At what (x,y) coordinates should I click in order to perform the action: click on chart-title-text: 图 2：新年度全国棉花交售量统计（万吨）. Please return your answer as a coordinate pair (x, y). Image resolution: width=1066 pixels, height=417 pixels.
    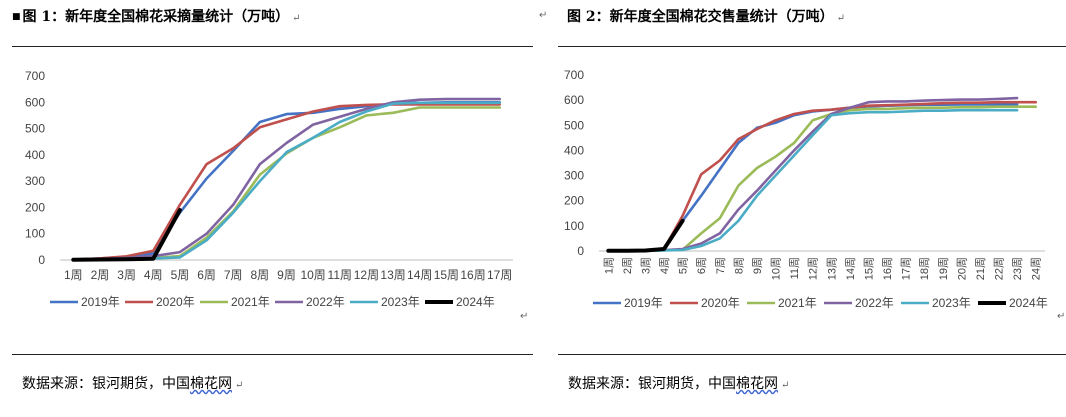
    Looking at the image, I should click on (700, 17).